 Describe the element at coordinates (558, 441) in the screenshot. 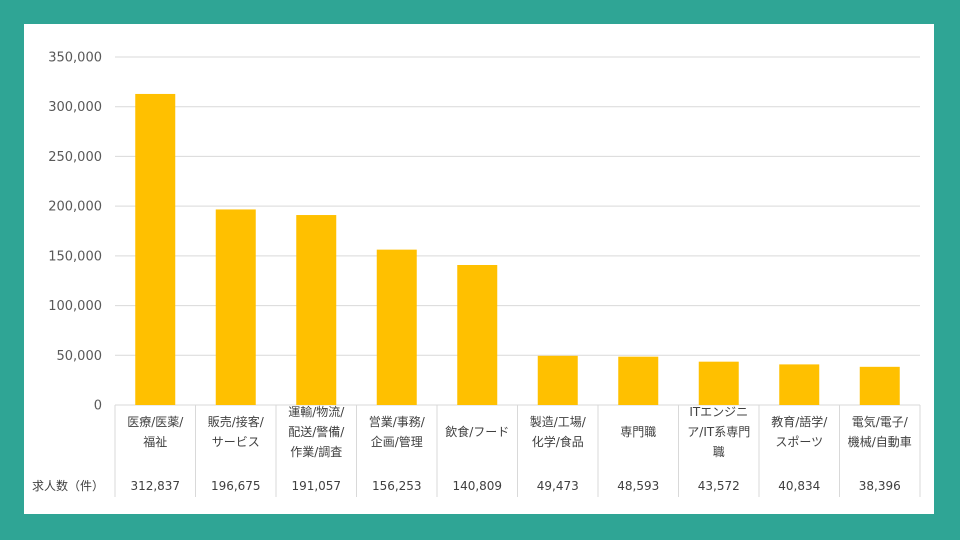

I see `category-label: 化学/食品` at that location.